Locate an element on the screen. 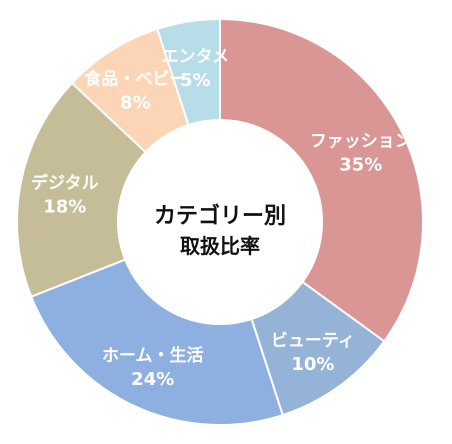 The height and width of the screenshot is (444, 452). center-title-group: カテゴリー別 取扱比率 is located at coordinates (220, 230).